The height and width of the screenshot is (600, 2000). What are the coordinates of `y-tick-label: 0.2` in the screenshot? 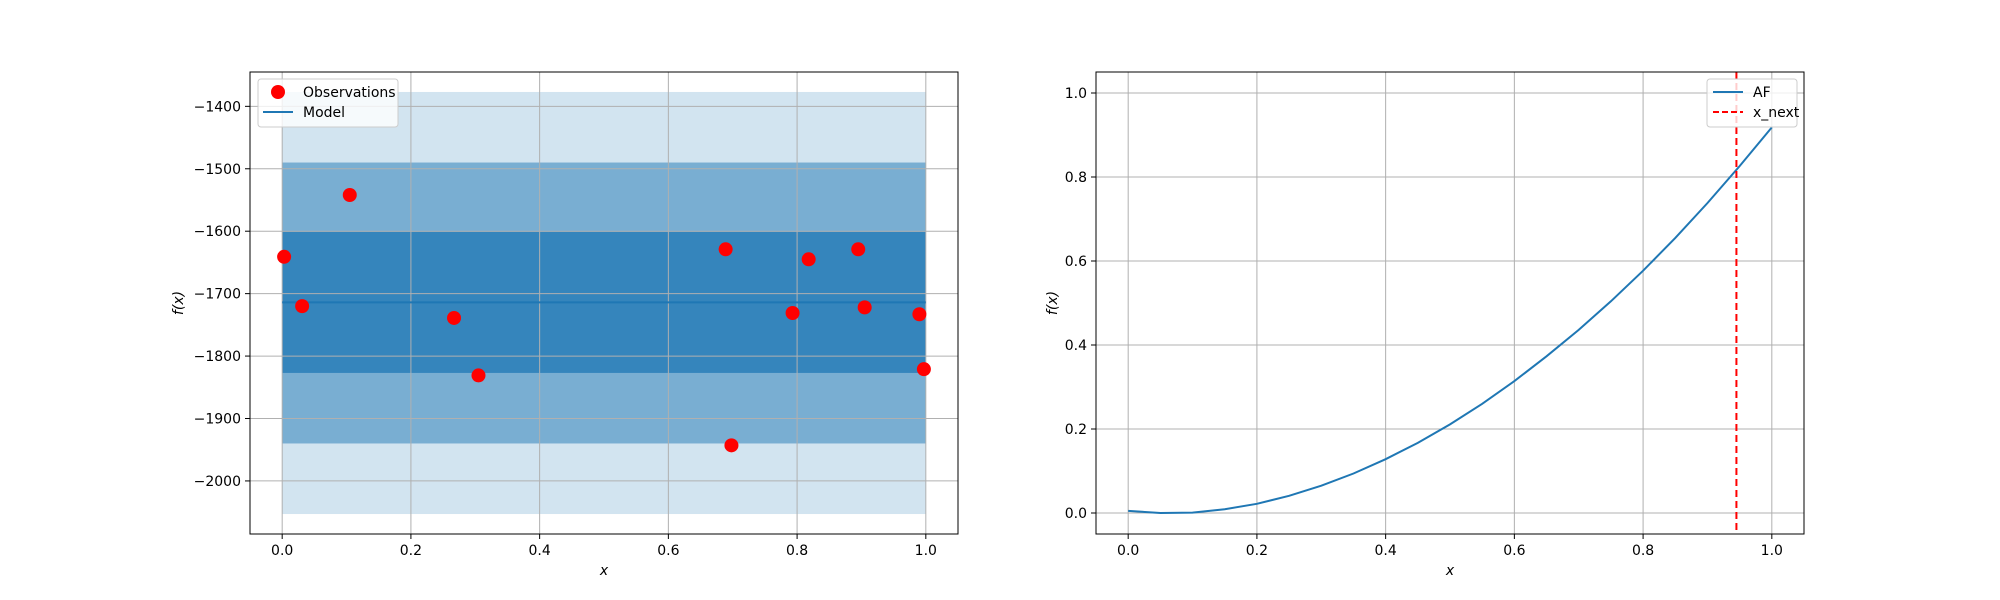 It's located at (1076, 430).